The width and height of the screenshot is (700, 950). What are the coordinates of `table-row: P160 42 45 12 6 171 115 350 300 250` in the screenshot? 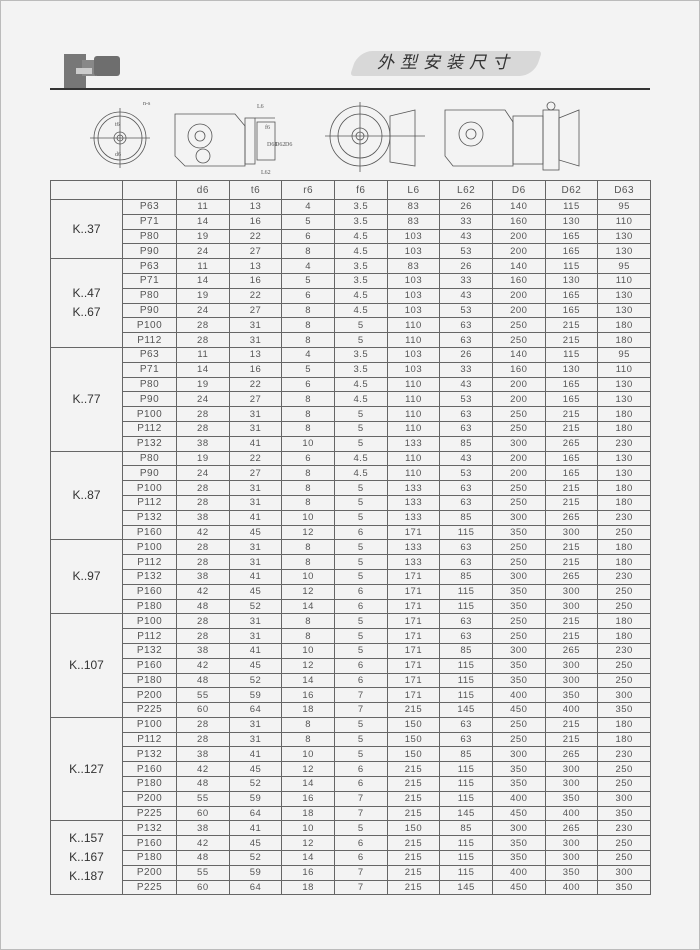 It's located at (351, 591).